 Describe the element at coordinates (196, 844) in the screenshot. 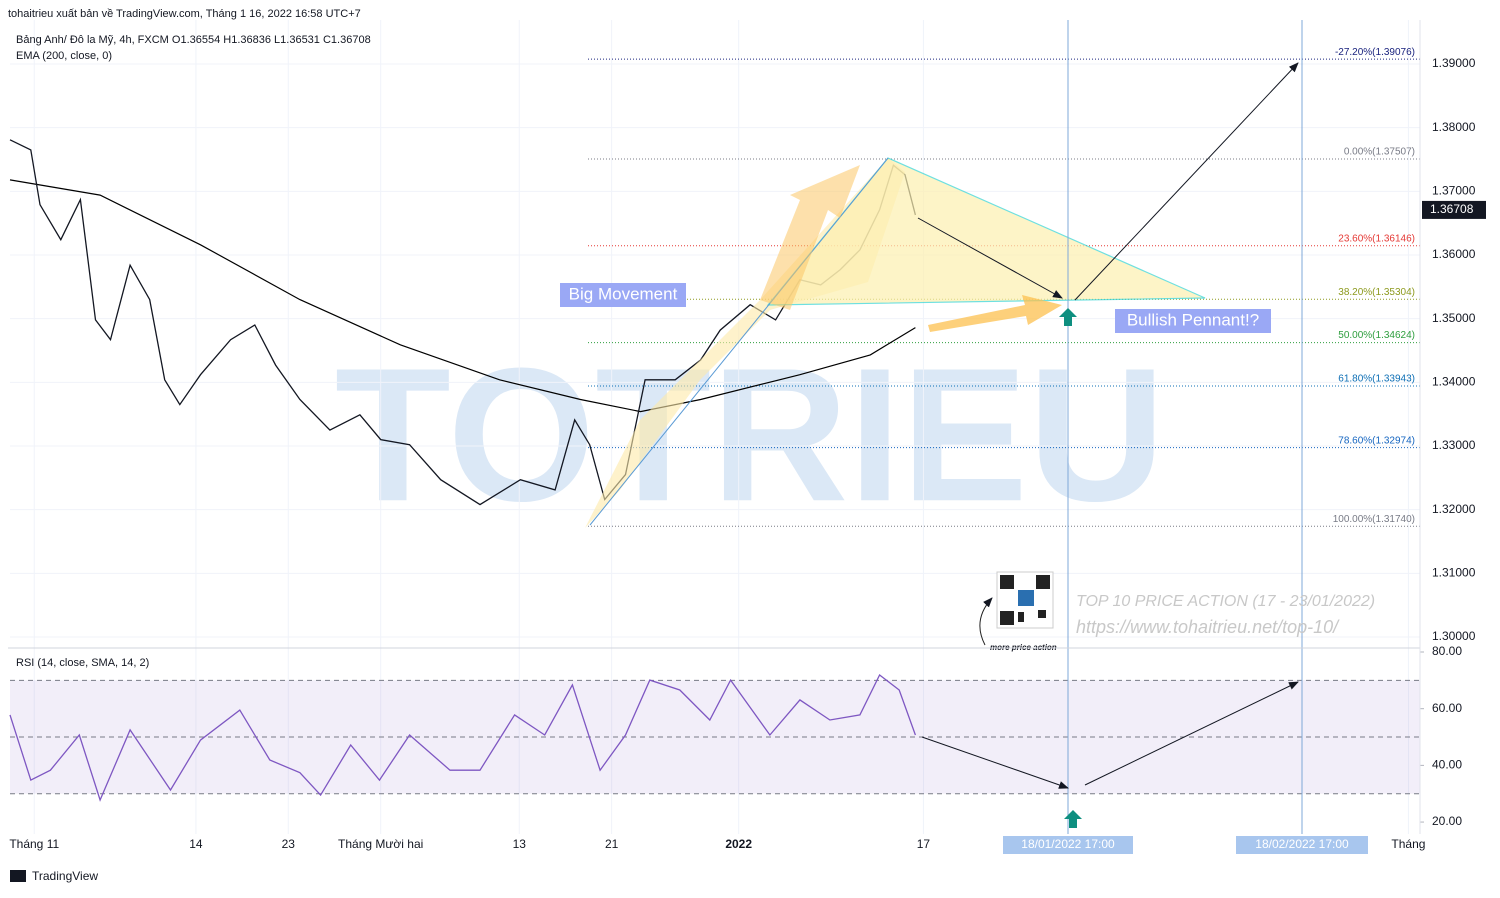

I see `x-tick-label: 14` at that location.